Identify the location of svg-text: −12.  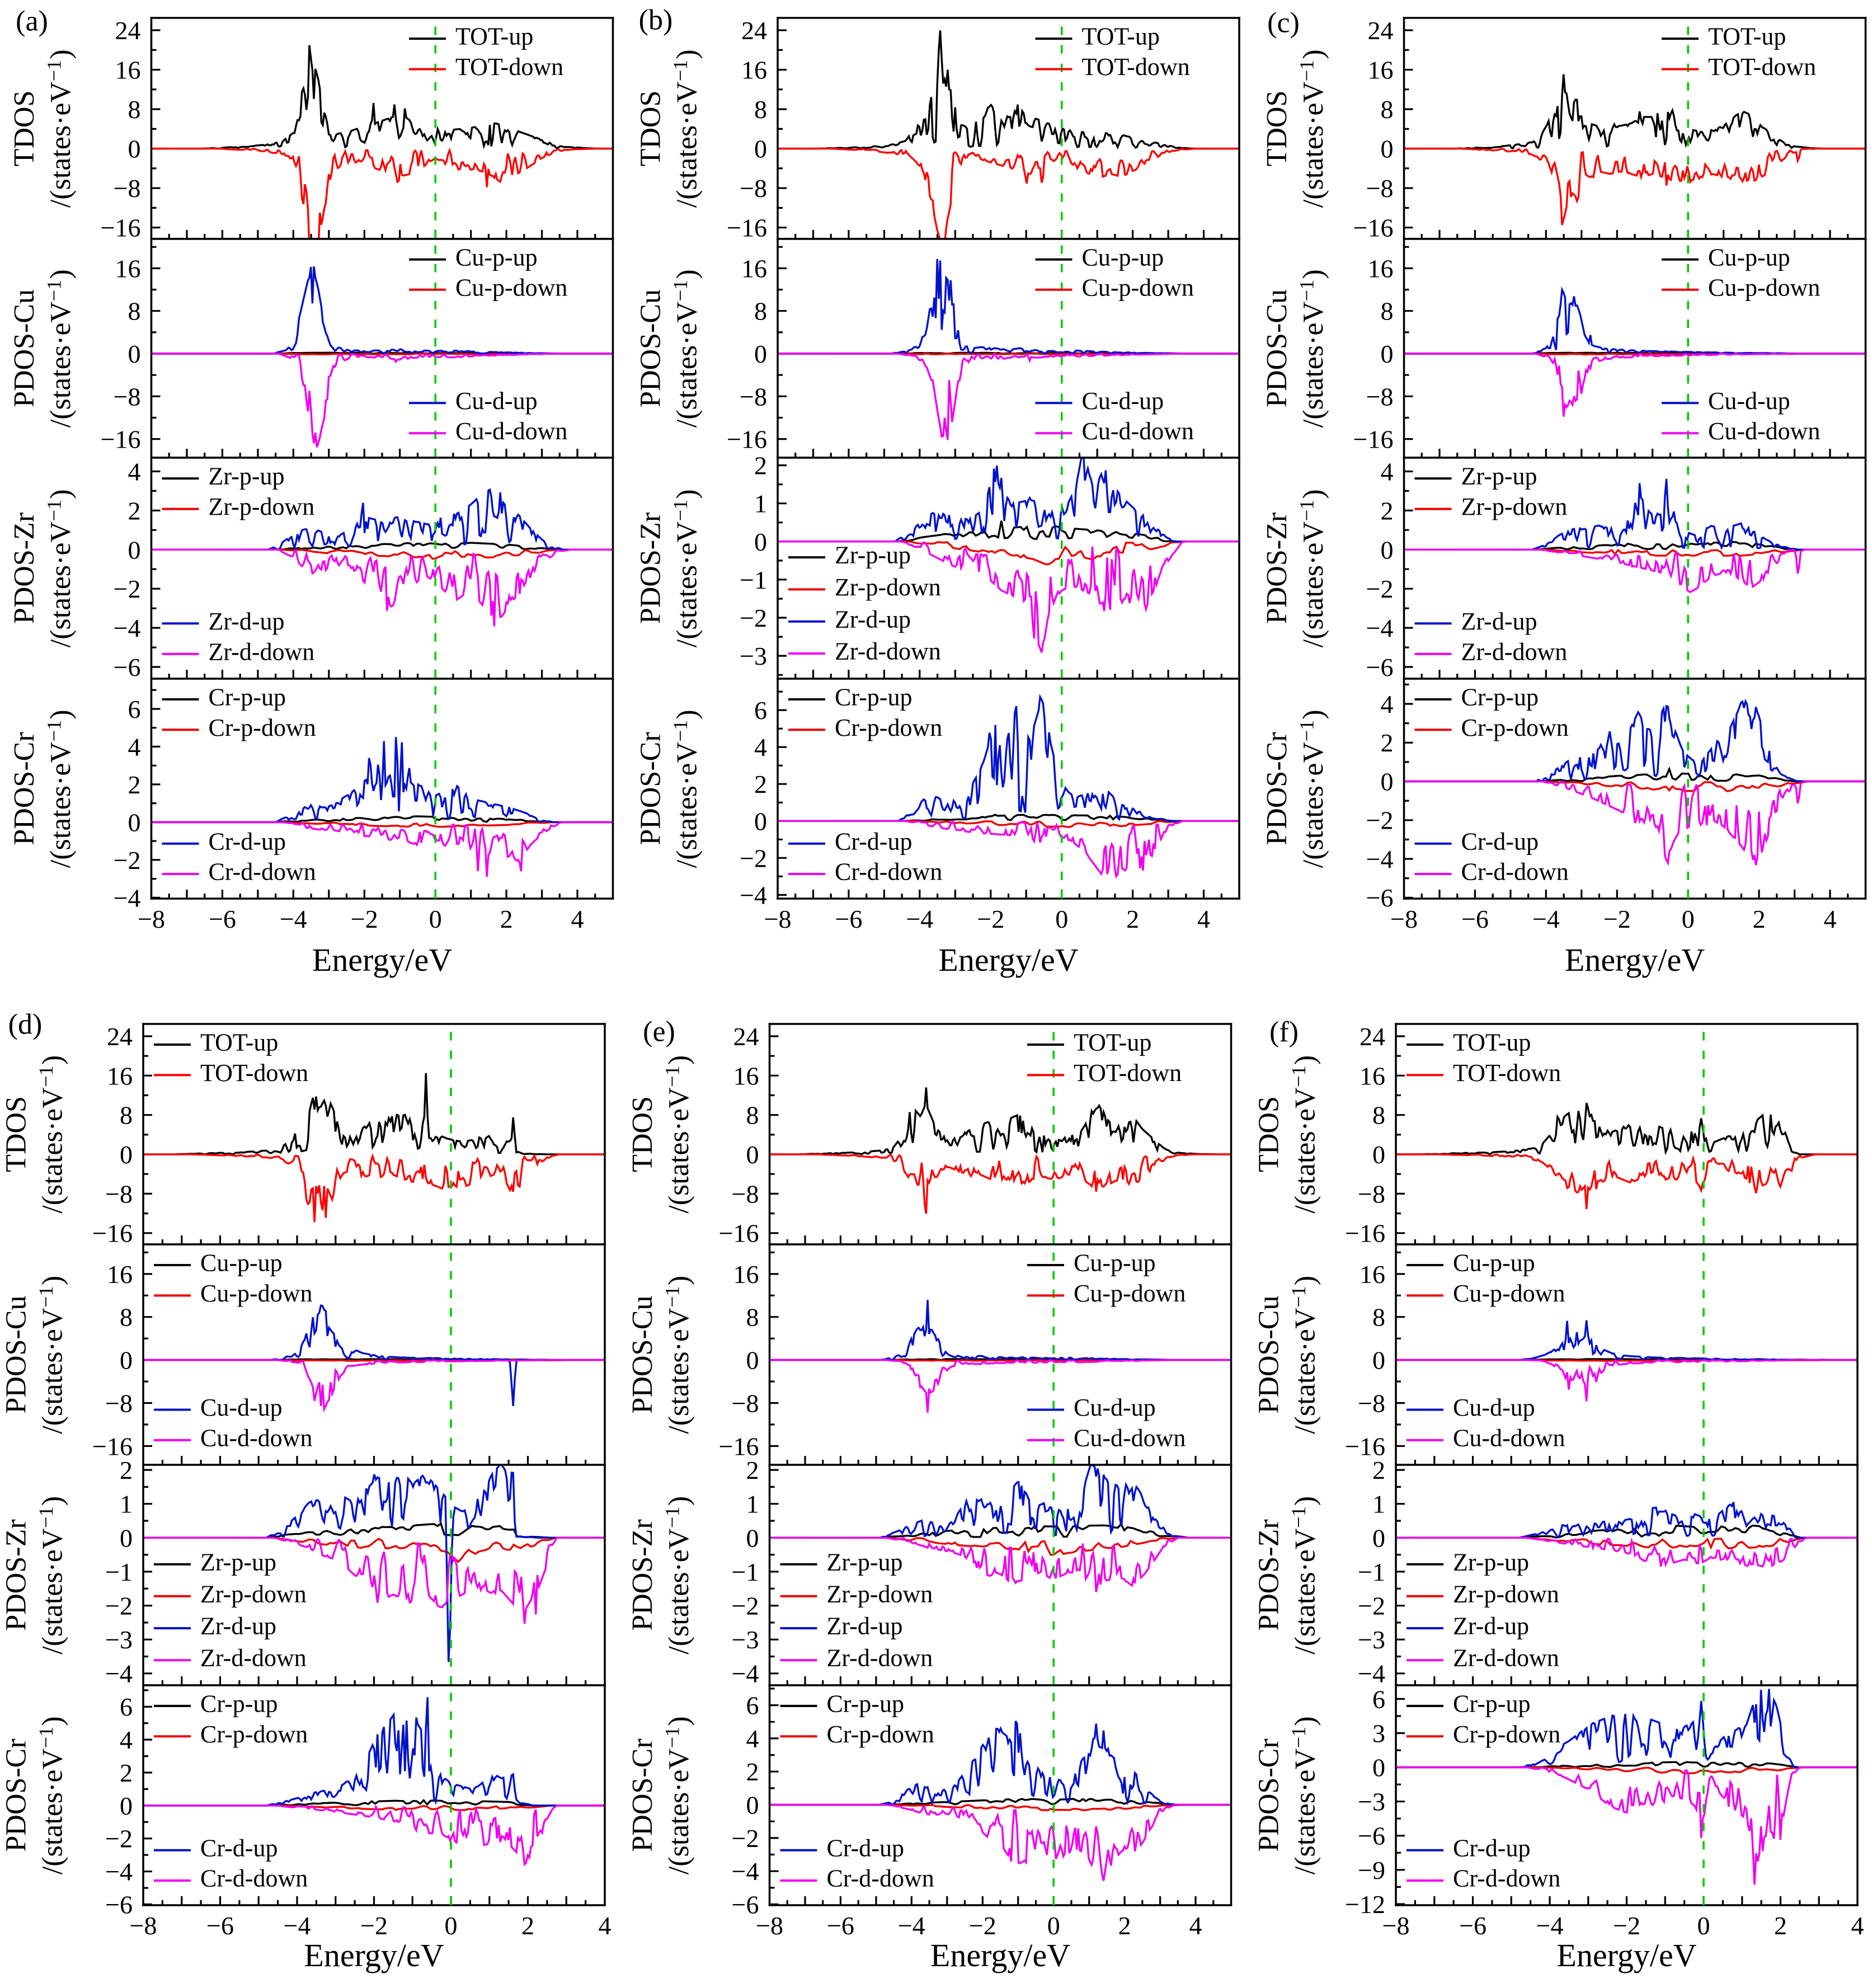
(1365, 1904).